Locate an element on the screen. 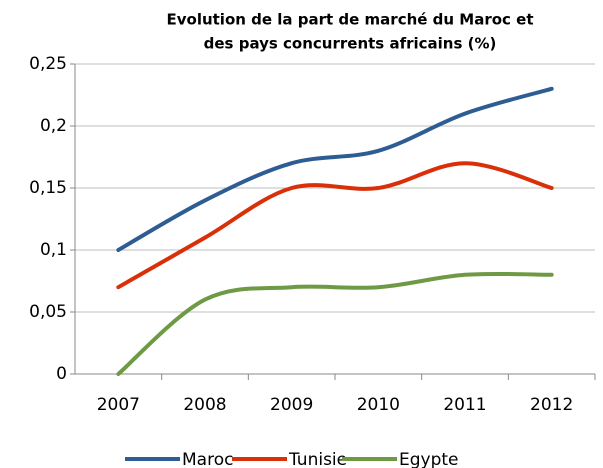 The width and height of the screenshot is (603, 468). x-tick-label: 2009 is located at coordinates (291, 405).